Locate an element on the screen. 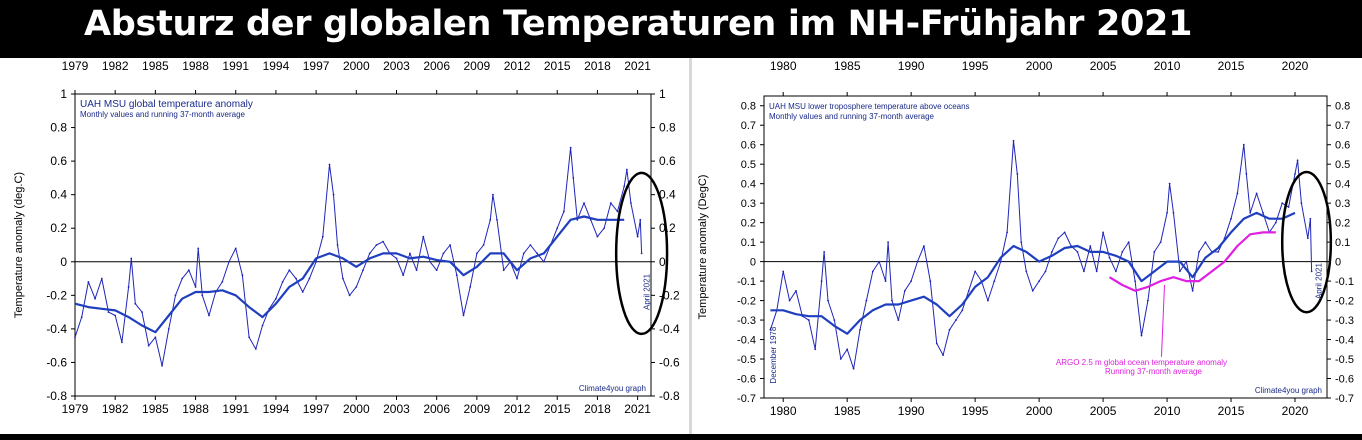 This screenshot has width=1362, height=440. y-tick-label-right: 0.5 is located at coordinates (1342, 165).